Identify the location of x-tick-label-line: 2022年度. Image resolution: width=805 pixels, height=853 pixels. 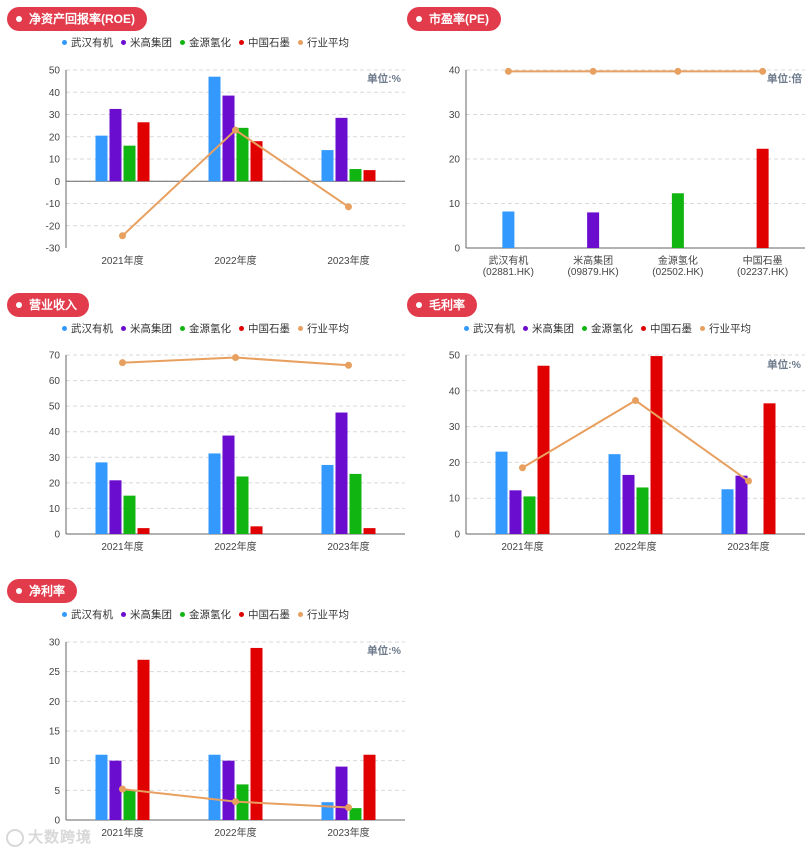
(235, 832).